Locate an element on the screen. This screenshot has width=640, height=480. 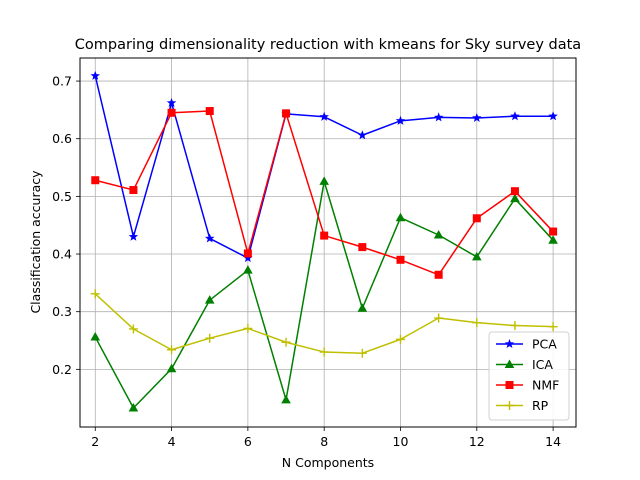
x-tick-label: 10 is located at coordinates (401, 441).